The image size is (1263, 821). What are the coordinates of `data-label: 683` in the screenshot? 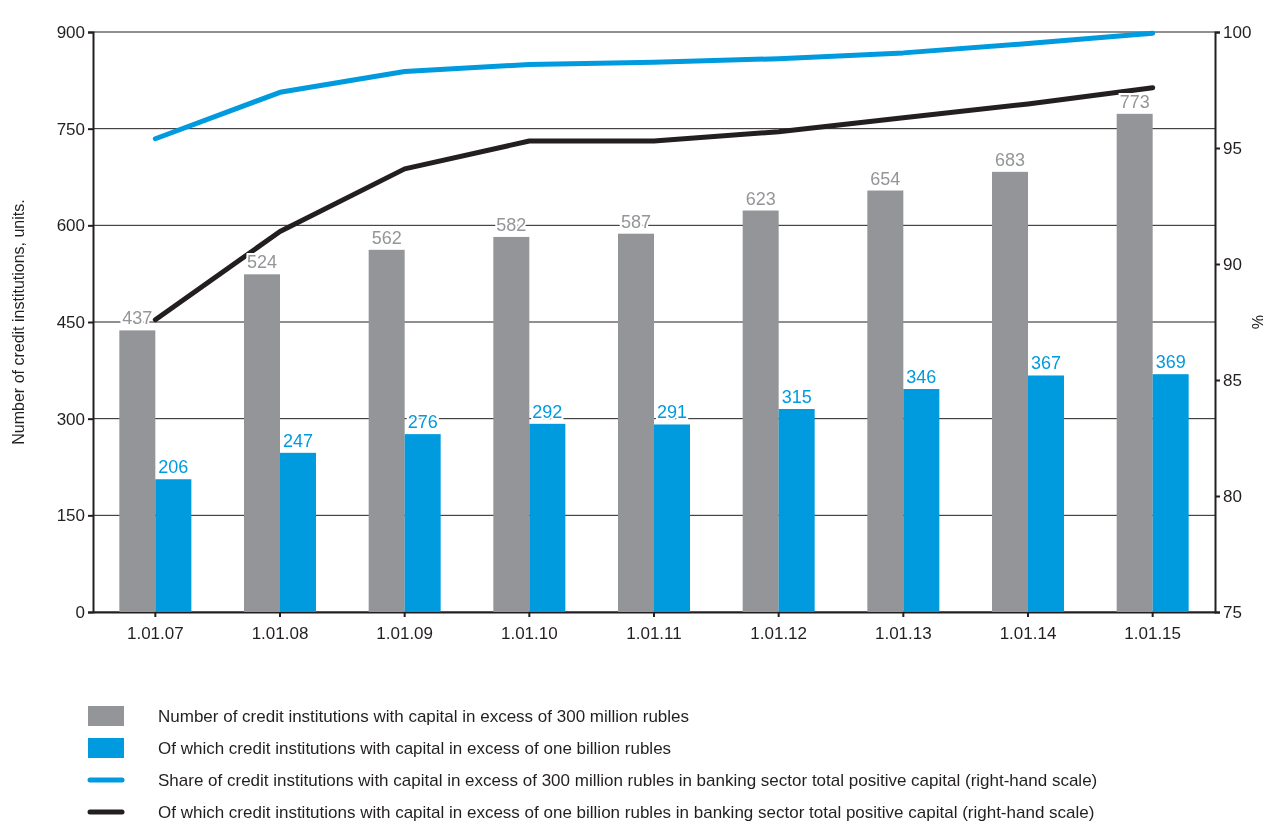 It's located at (1010, 159).